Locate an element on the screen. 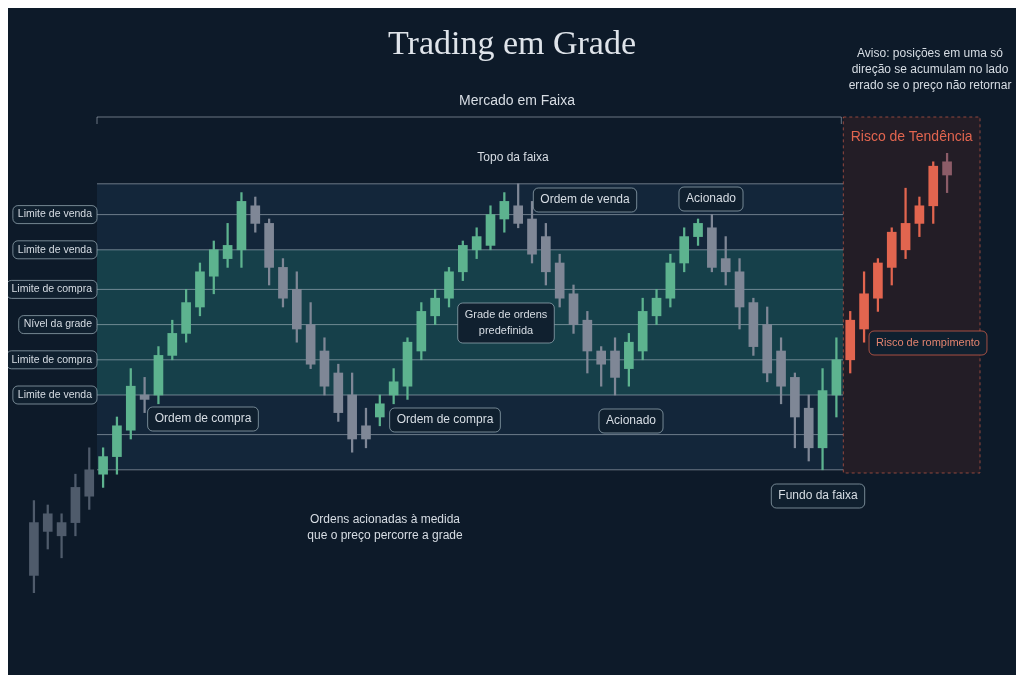  annotation: Ordens acionadas à medida que o preço percorre a grade is located at coordinates (385, 527).